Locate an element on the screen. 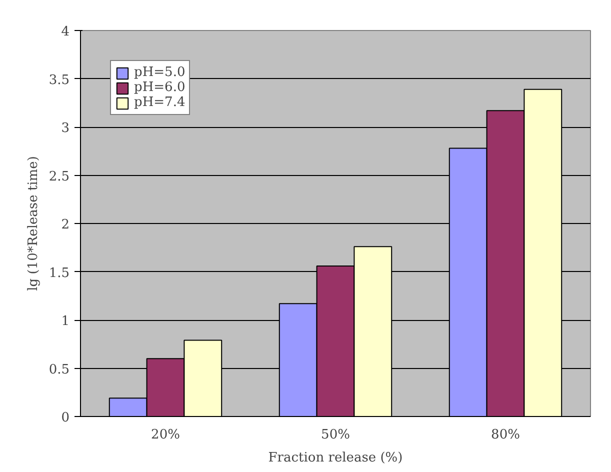 The width and height of the screenshot is (611, 472). y-tick-label: 0.5 is located at coordinates (59, 370).